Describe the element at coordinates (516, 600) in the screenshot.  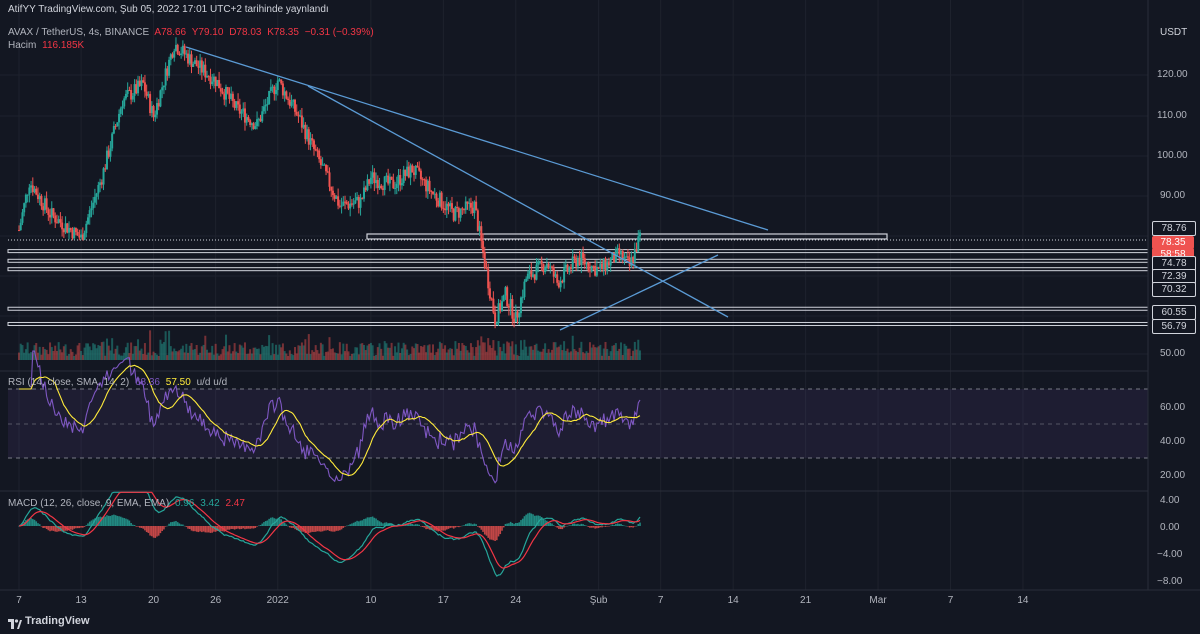
I see `time-tick: 24` at that location.